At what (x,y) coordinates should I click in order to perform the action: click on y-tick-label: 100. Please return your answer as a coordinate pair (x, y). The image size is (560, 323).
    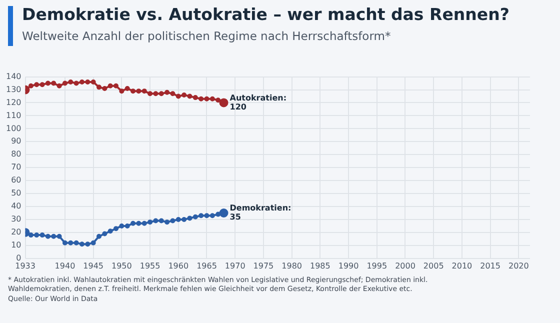
    Looking at the image, I should click on (14, 128).